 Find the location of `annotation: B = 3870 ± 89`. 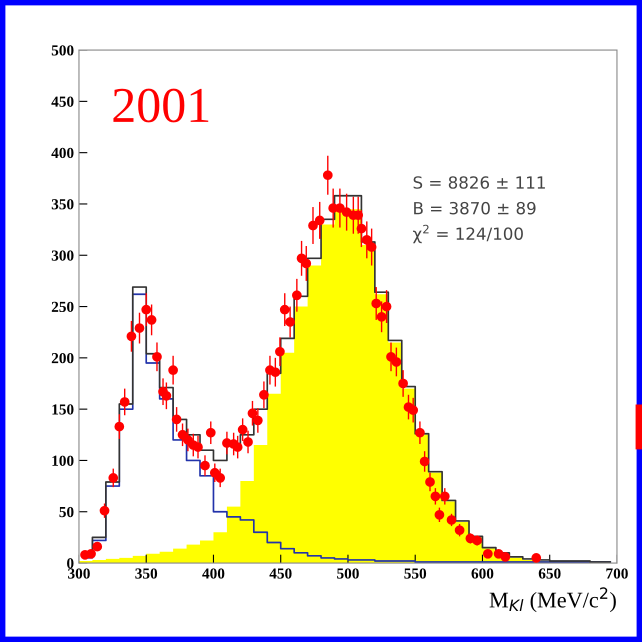

annotation: B = 3870 ± 89 is located at coordinates (475, 208).